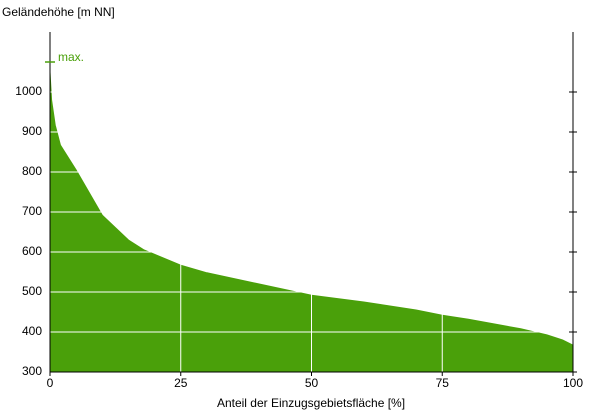 The image size is (600, 420). What do you see at coordinates (181, 383) in the screenshot?
I see `x-tick-label: 25` at bounding box center [181, 383].